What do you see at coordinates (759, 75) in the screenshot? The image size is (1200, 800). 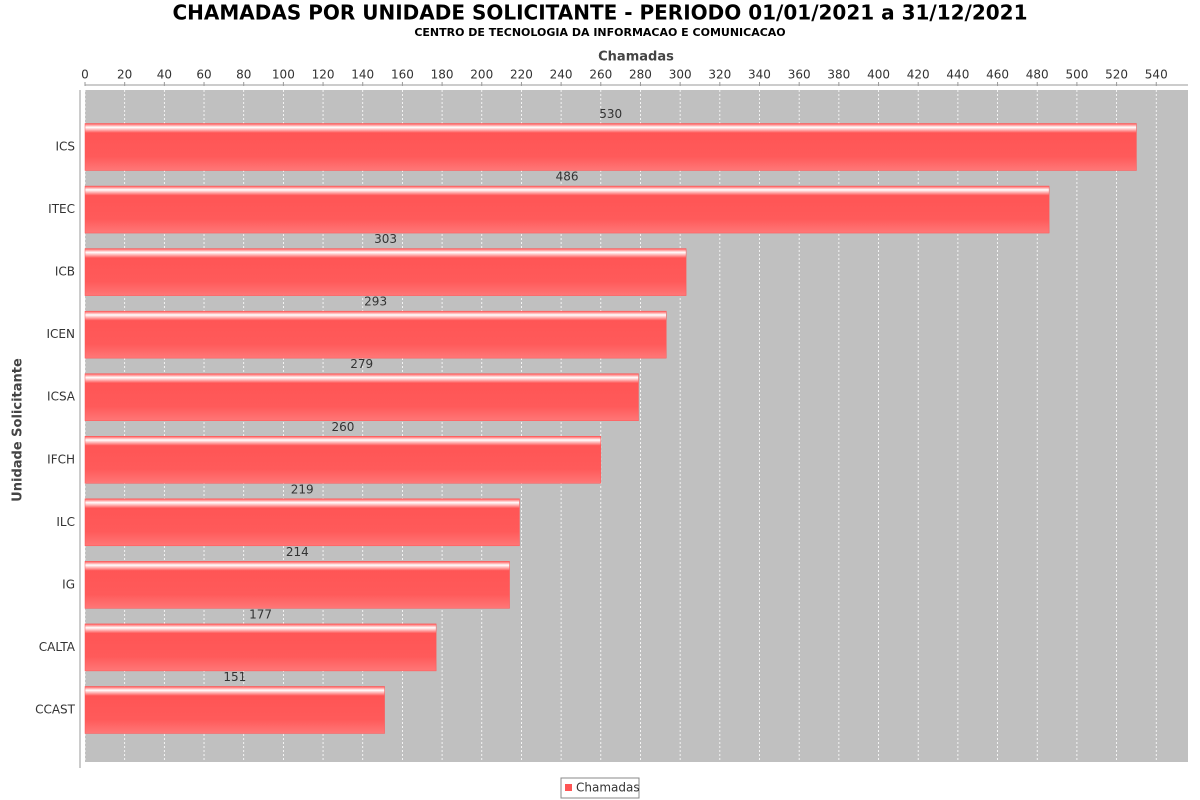 I see `x-tick-label: 340` at bounding box center [759, 75].